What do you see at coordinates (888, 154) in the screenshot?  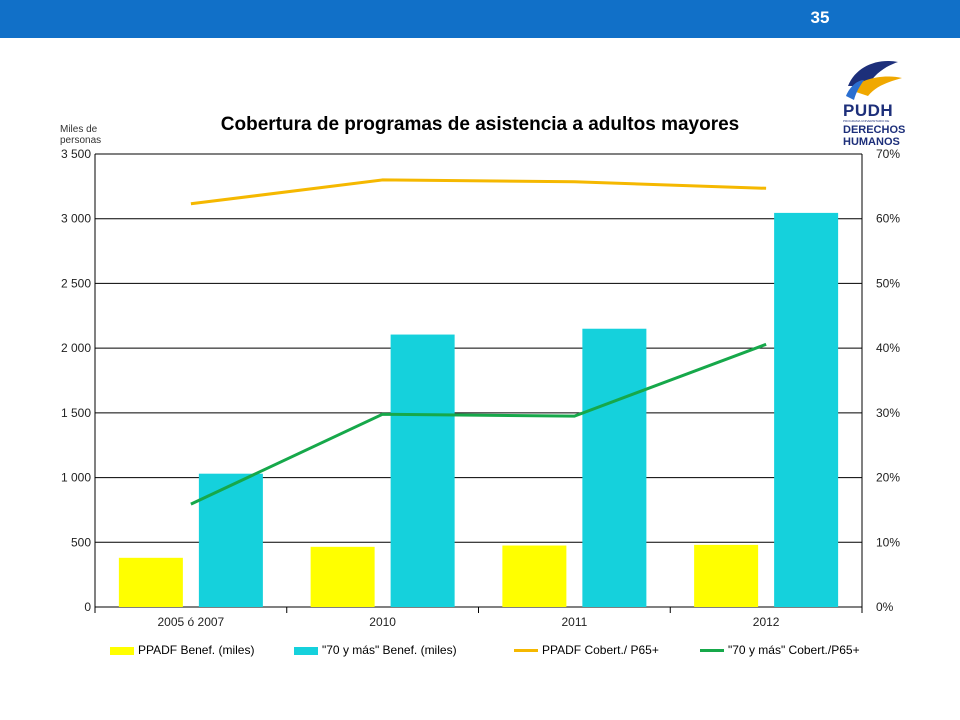 I see `y2-tick-label: 70%` at bounding box center [888, 154].